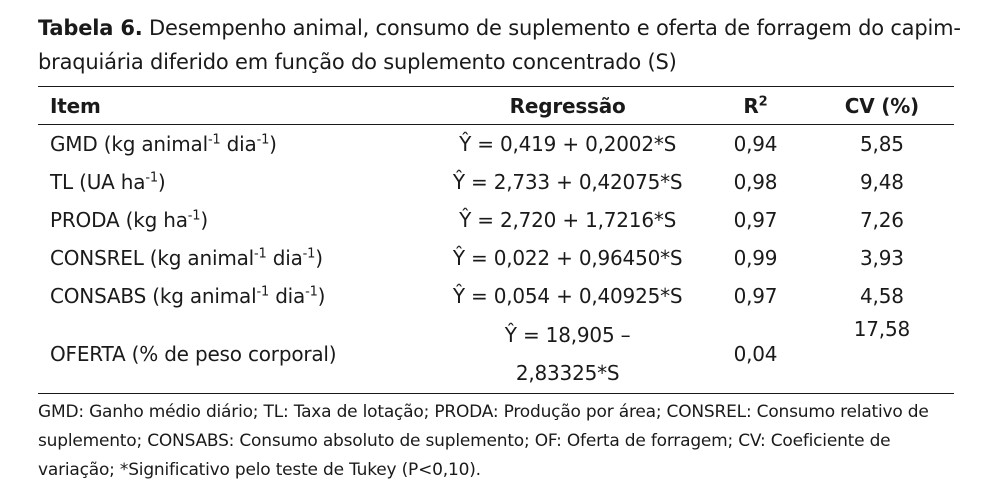  What do you see at coordinates (567, 105) in the screenshot?
I see `header-regressao: Regressão` at bounding box center [567, 105].